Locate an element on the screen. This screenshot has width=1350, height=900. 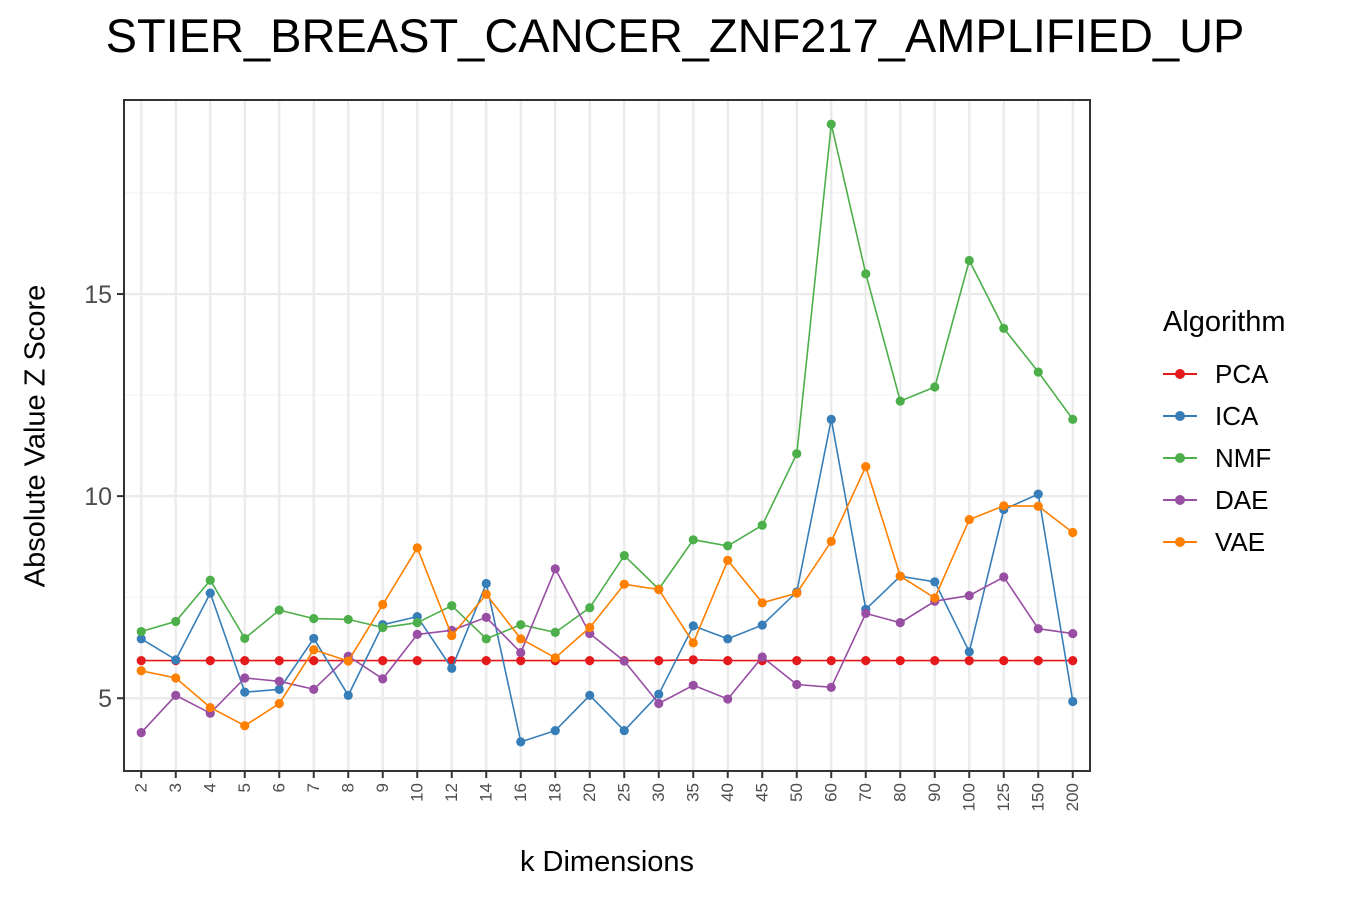
y-tick-label: 5 is located at coordinates (105, 699).